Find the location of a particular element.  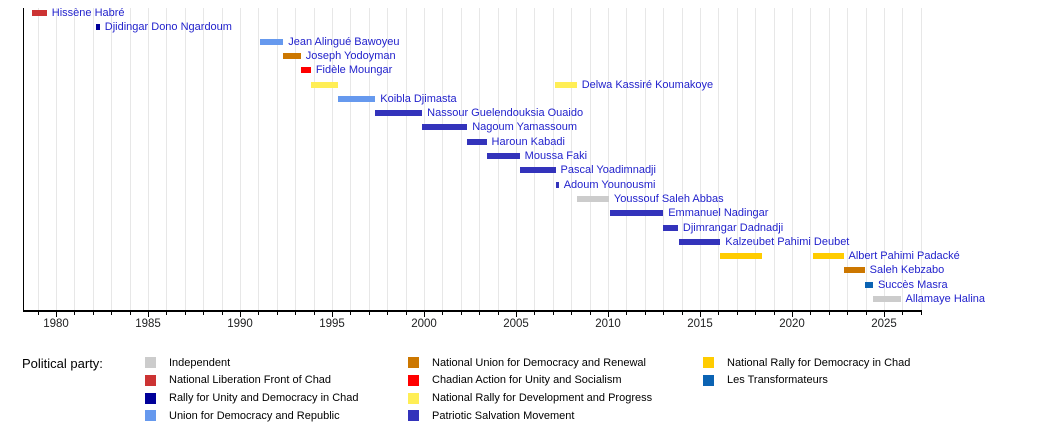

person-label: Nagoum Yamassoum is located at coordinates (524, 127).